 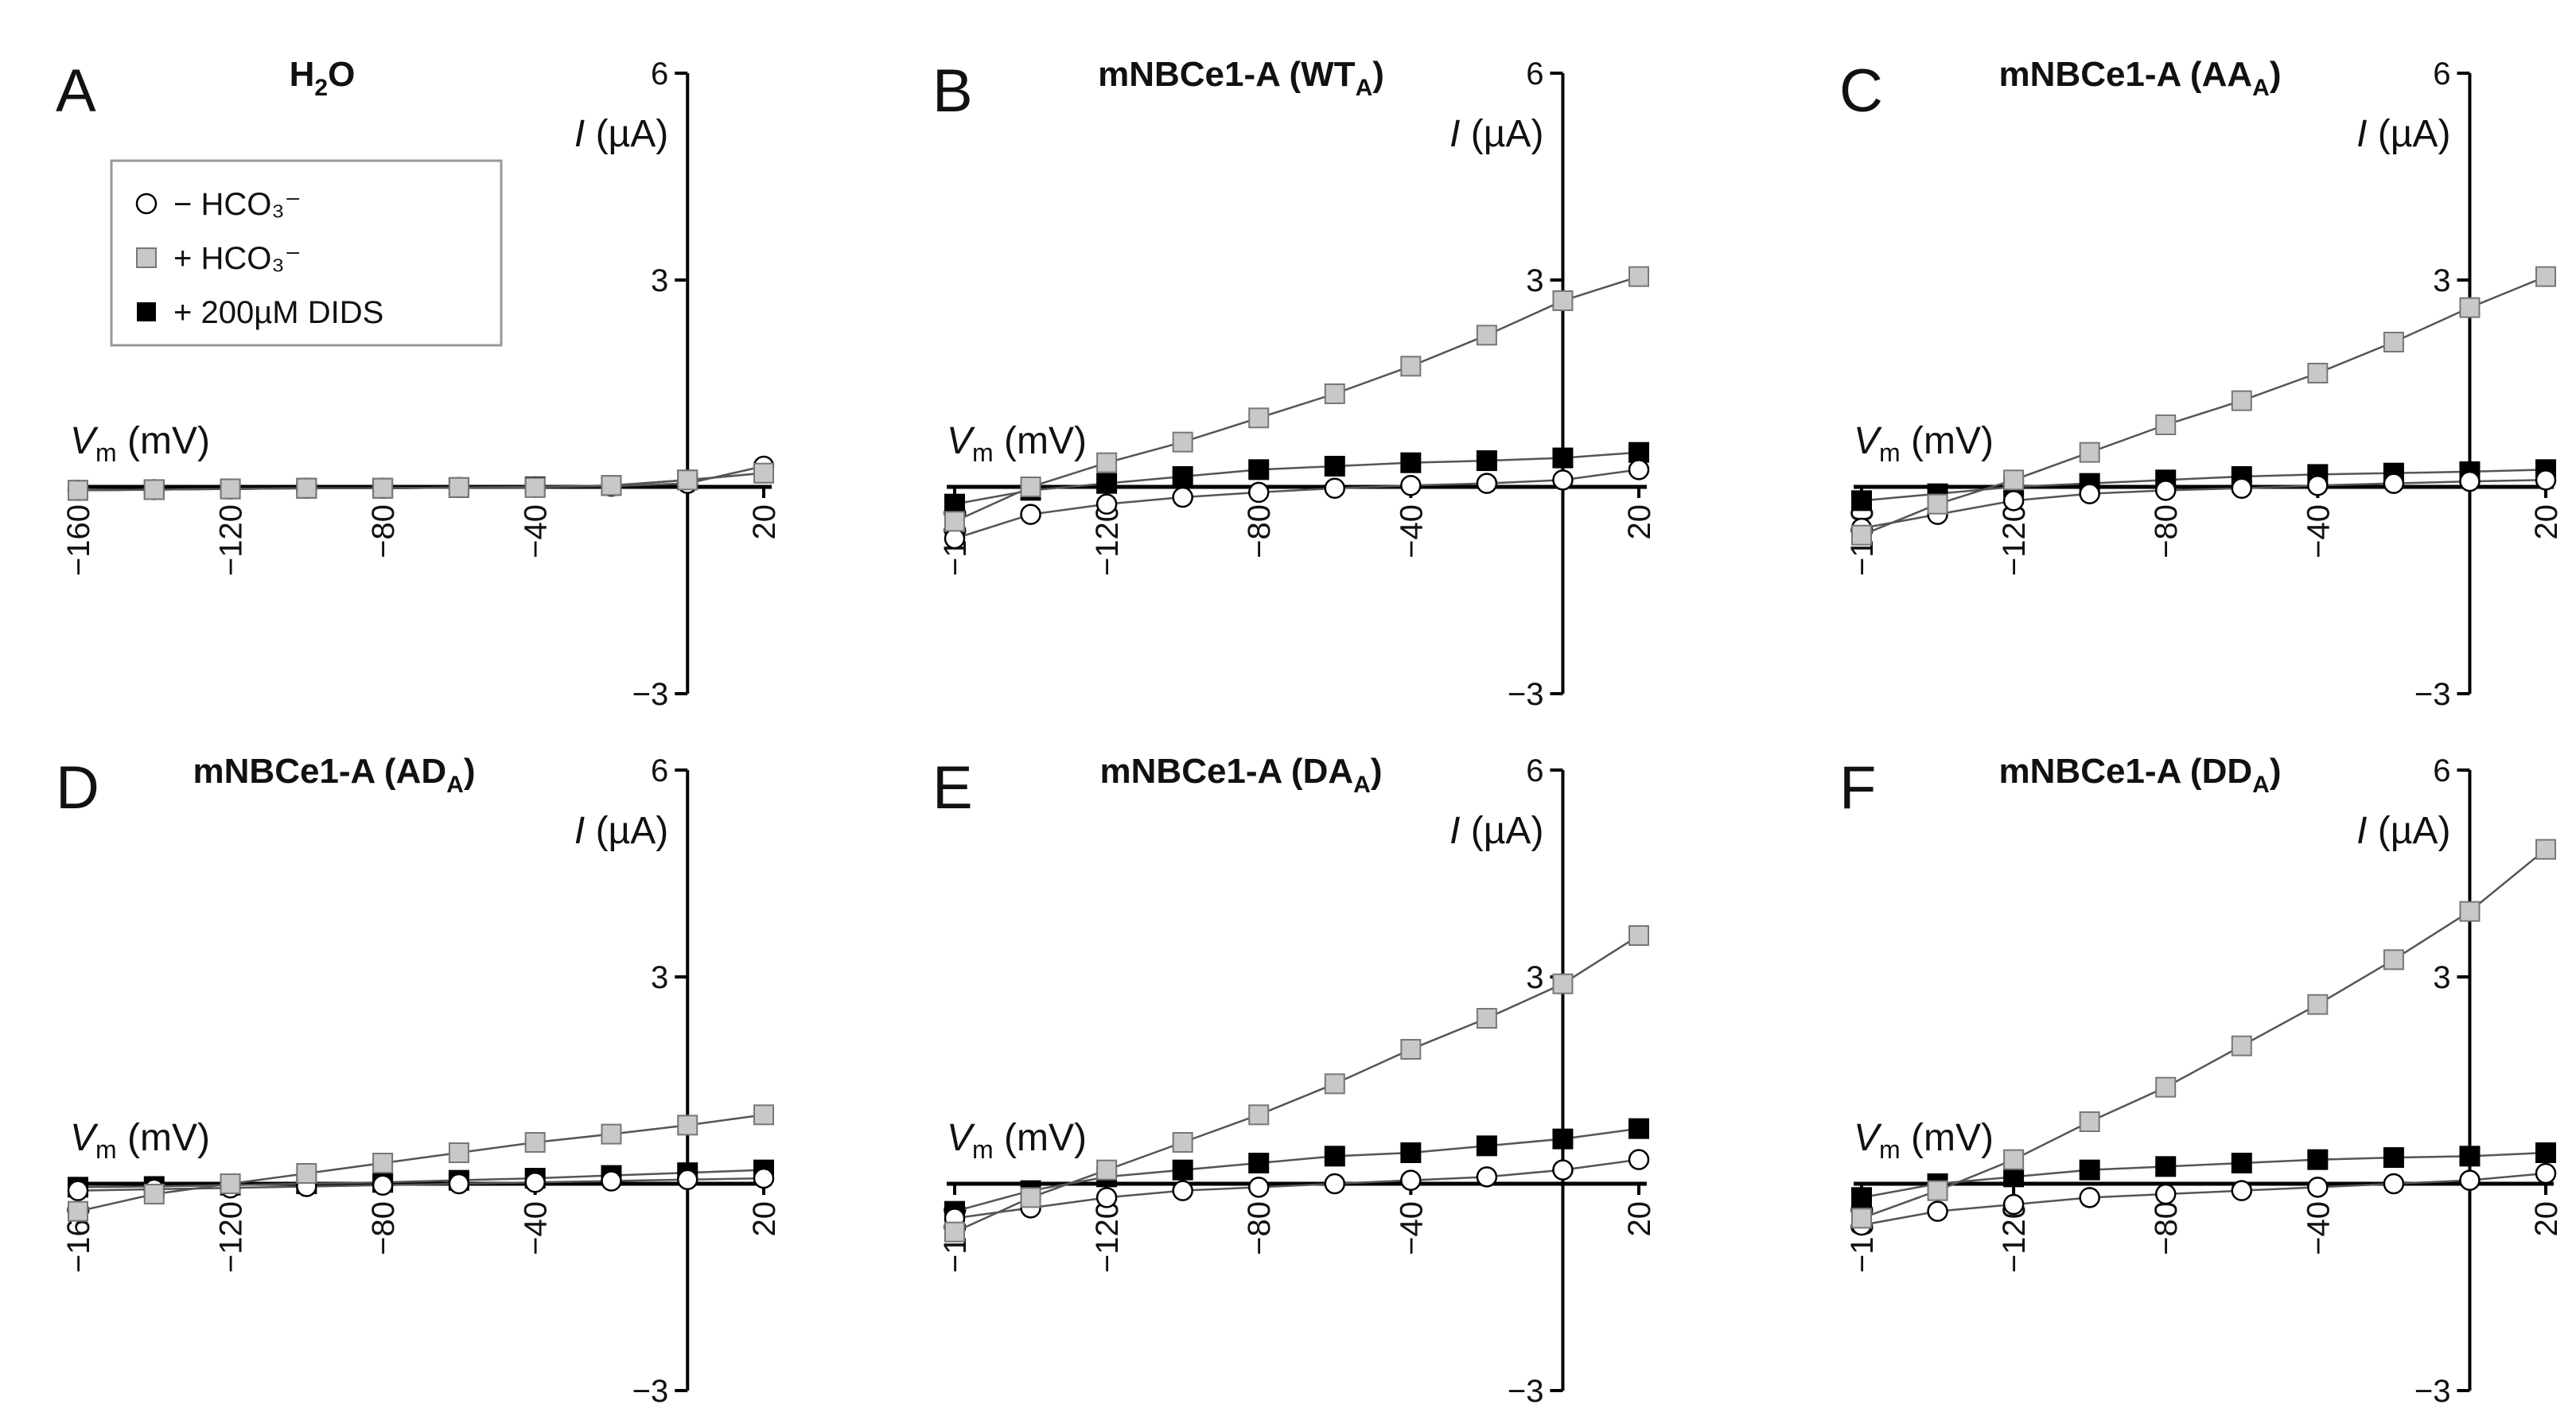 I want to click on panel-title: mNBCe1-A (WTA), so click(x=1241, y=78).